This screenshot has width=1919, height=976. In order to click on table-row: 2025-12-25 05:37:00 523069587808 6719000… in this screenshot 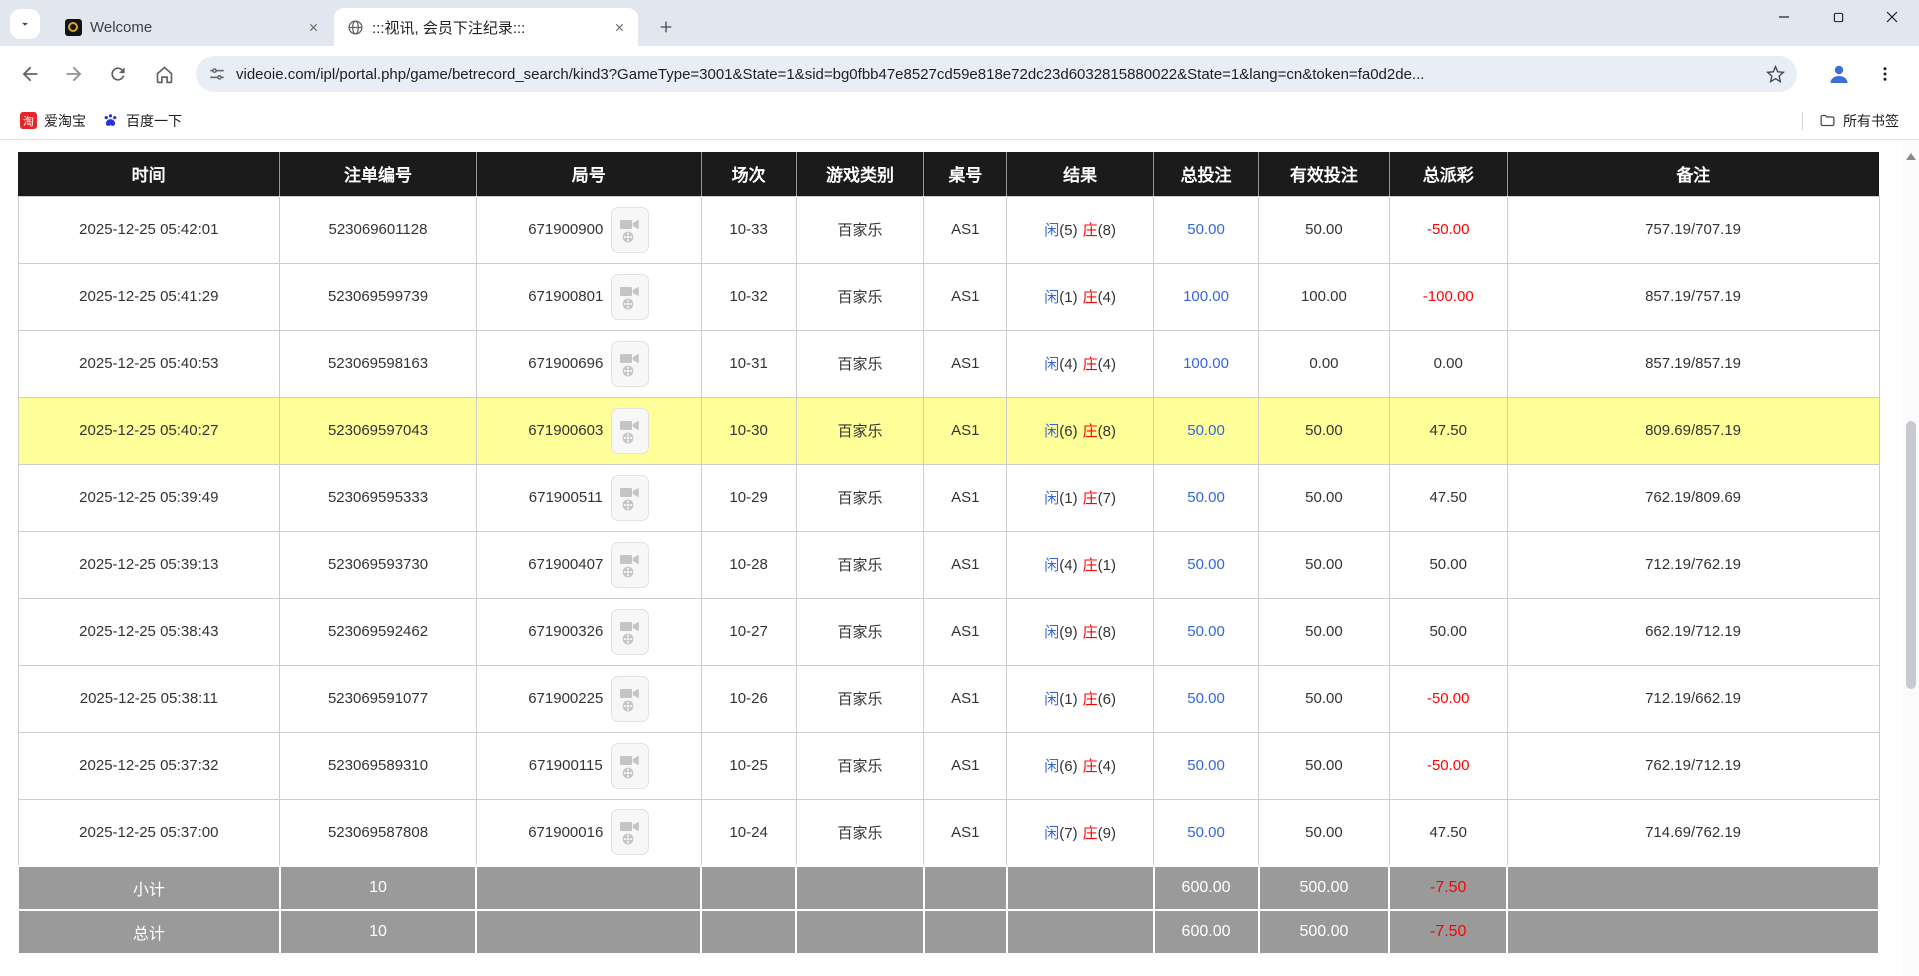, I will do `click(948, 832)`.